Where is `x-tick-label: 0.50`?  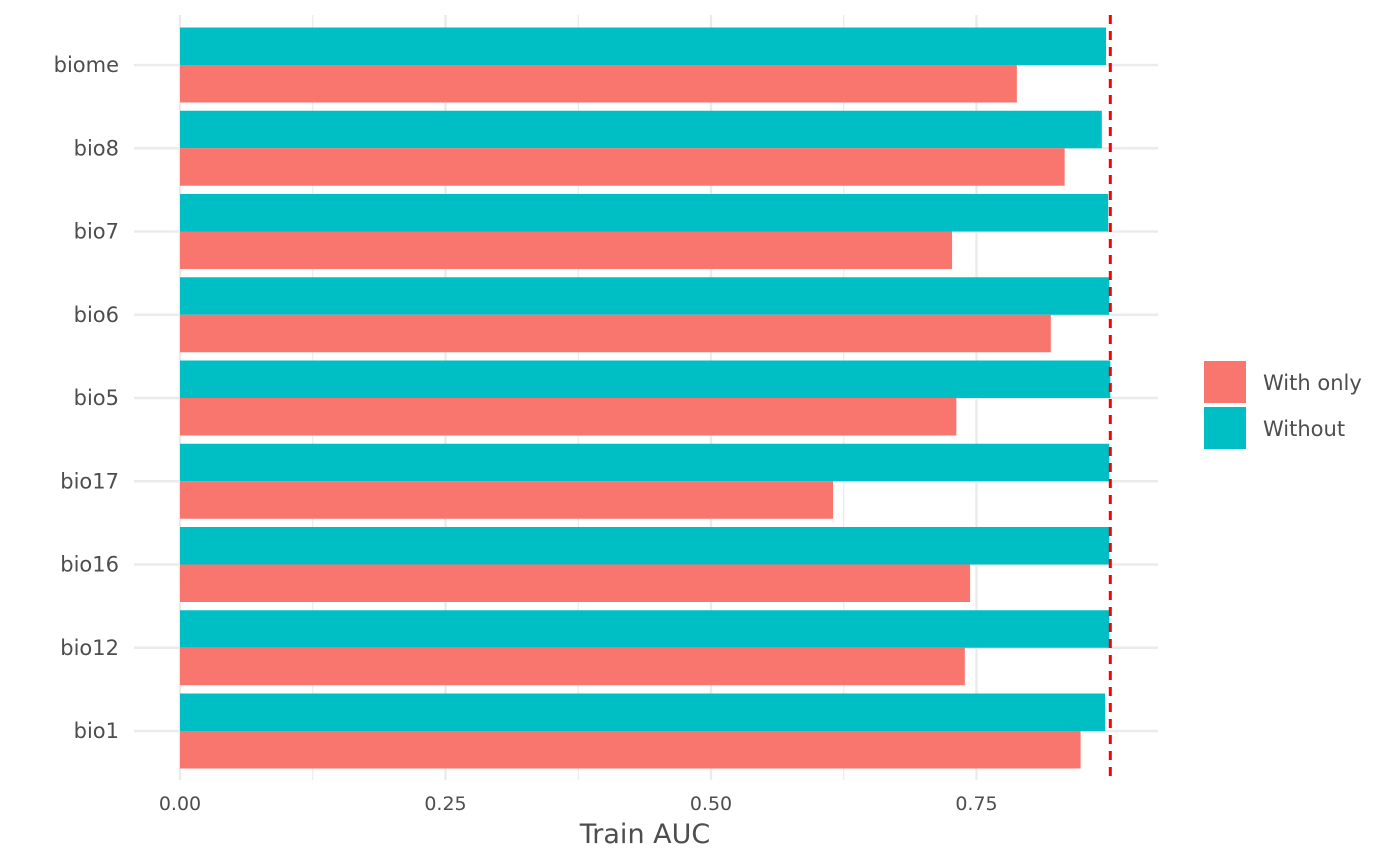
x-tick-label: 0.50 is located at coordinates (711, 804).